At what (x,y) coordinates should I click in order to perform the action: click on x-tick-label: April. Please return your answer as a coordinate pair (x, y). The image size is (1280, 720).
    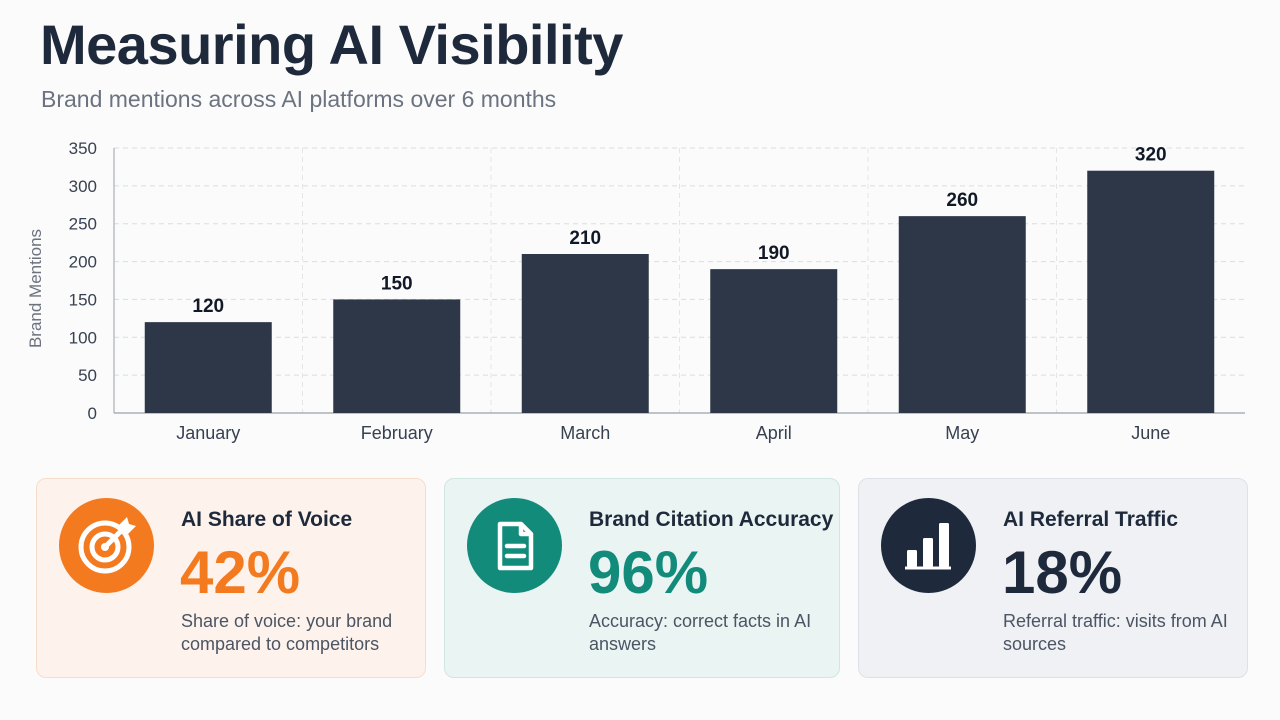
    Looking at the image, I should click on (774, 433).